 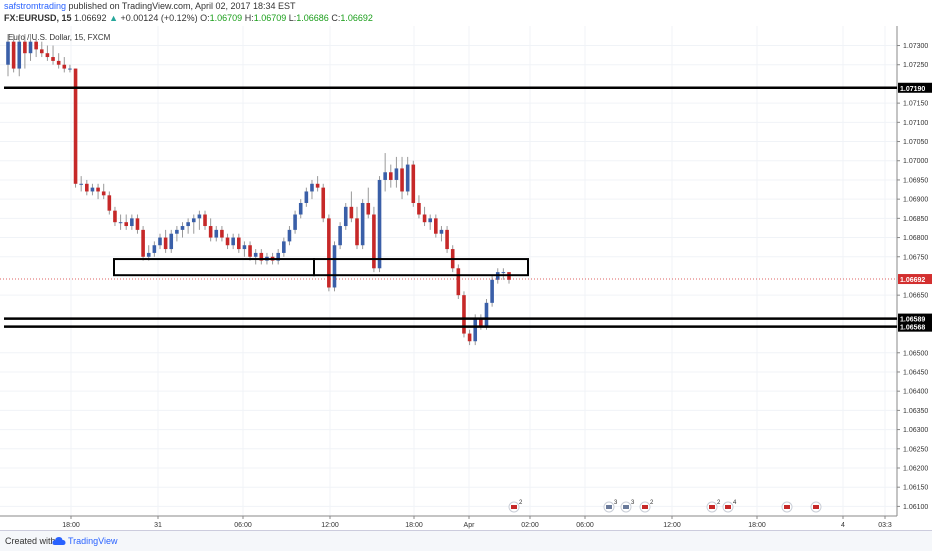 I want to click on price-tick-label: 1.06150, so click(x=915, y=488).